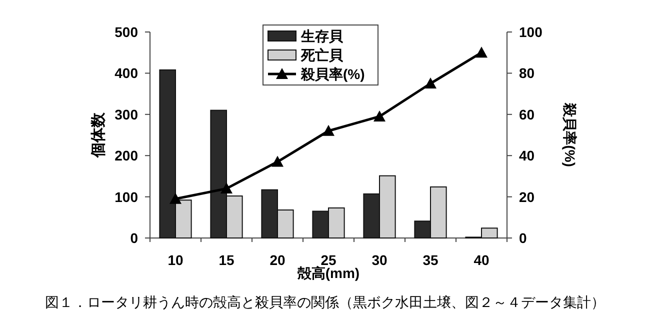  I want to click on legend-label: 生存貝, so click(322, 36).